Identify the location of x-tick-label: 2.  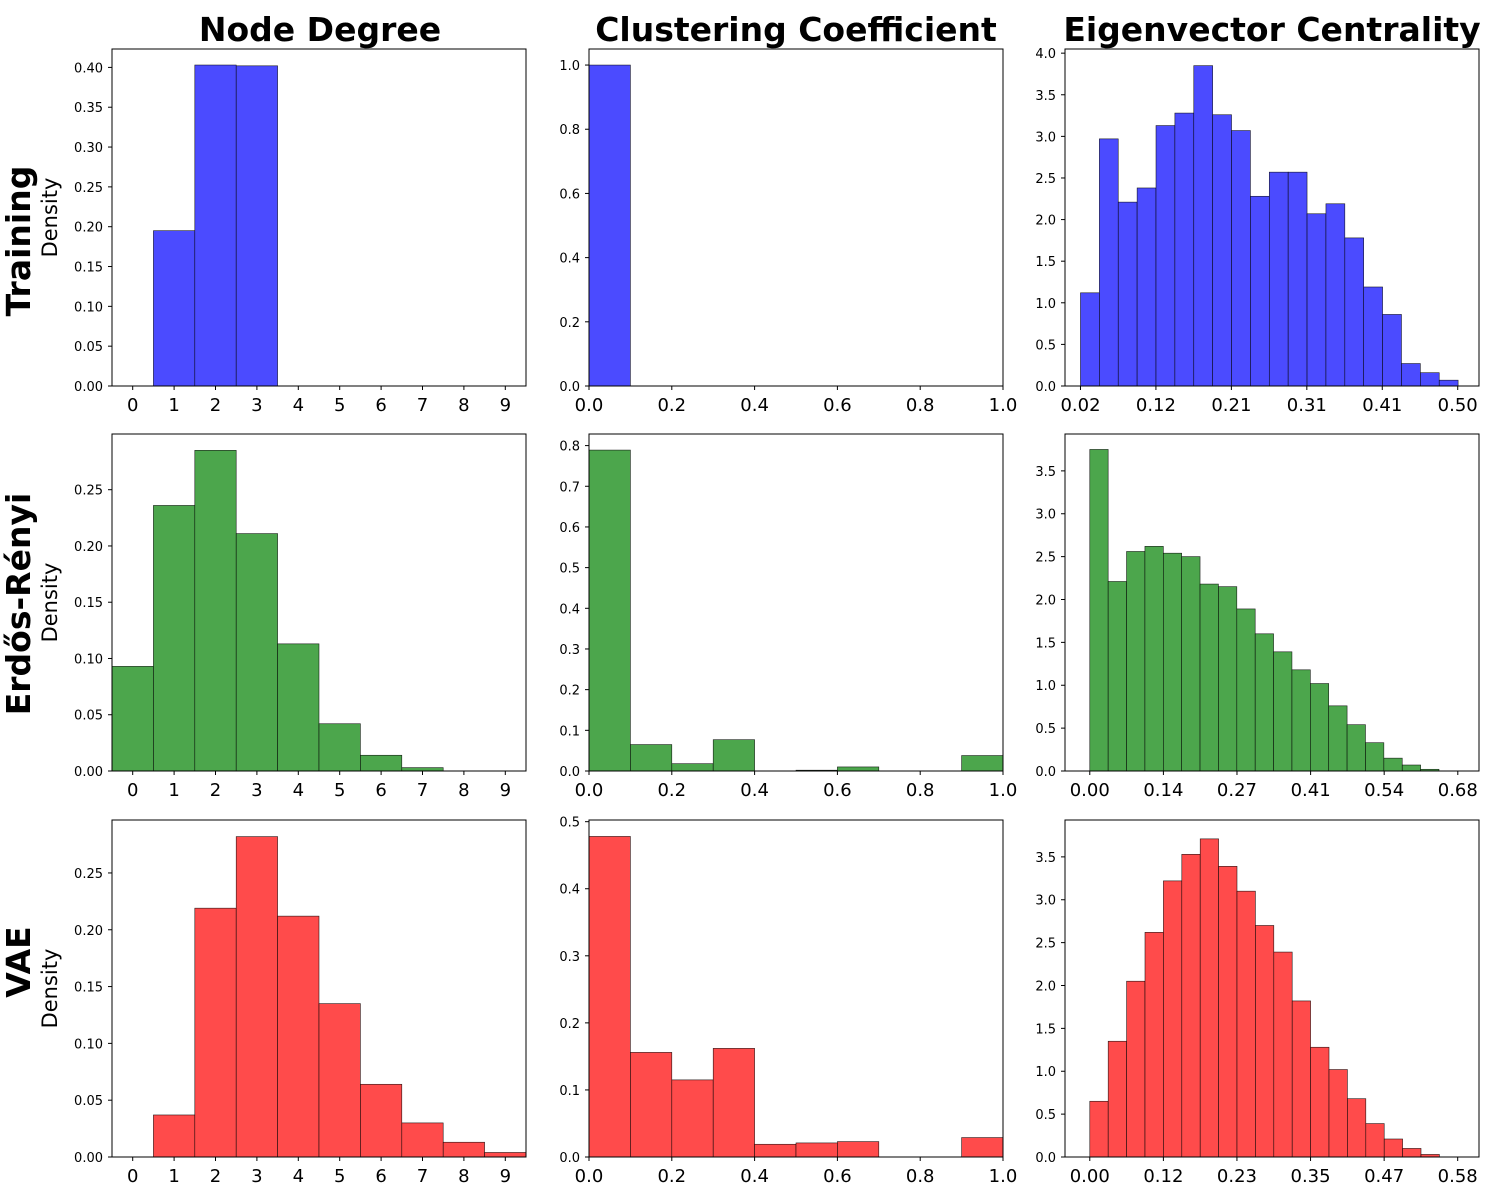
(215, 1176).